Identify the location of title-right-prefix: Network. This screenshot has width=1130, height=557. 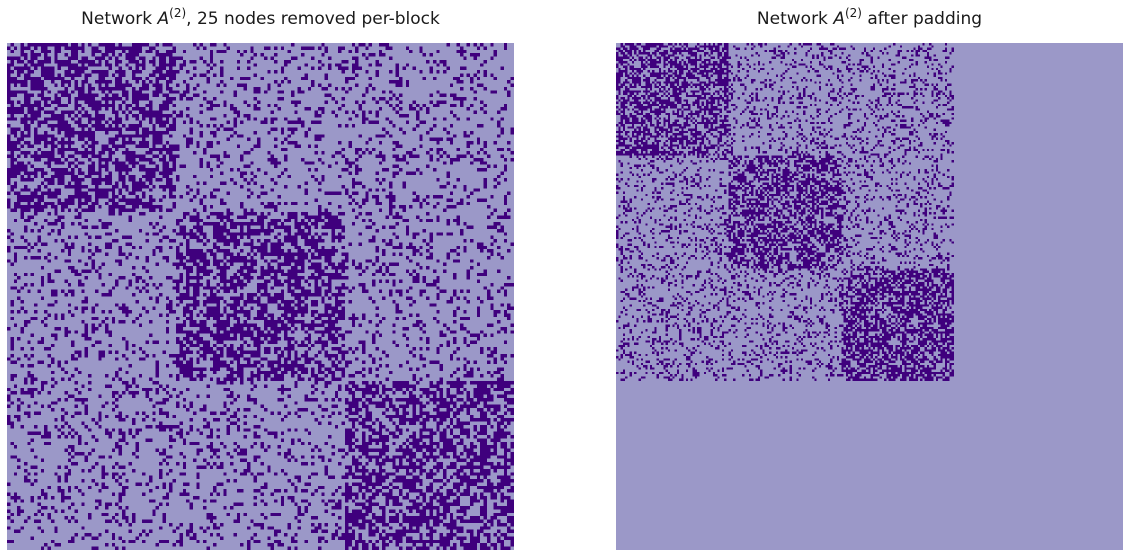
(795, 19).